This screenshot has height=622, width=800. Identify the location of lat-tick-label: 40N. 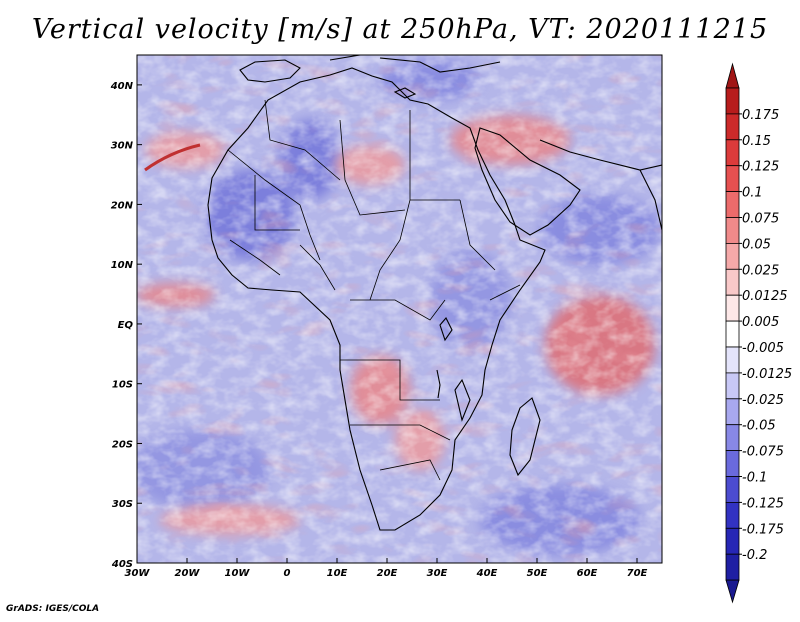
(122, 86).